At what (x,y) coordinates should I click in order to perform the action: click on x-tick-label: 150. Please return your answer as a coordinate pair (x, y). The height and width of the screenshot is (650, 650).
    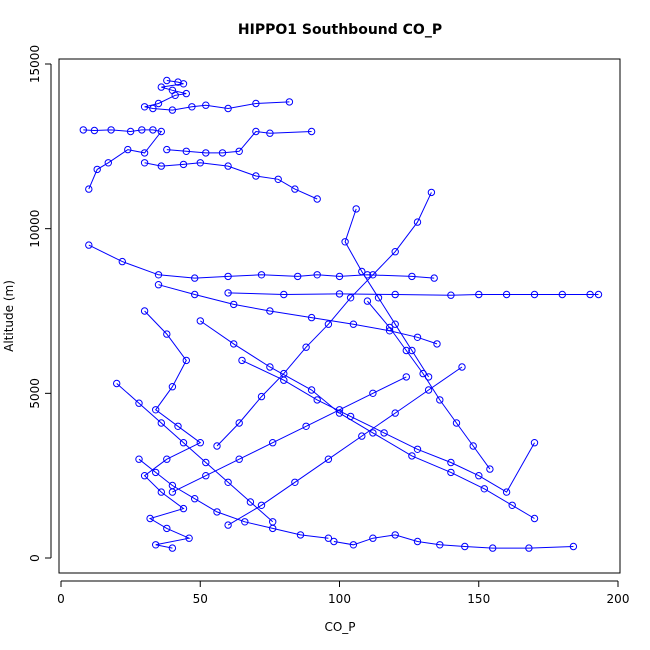
    Looking at the image, I should click on (478, 599).